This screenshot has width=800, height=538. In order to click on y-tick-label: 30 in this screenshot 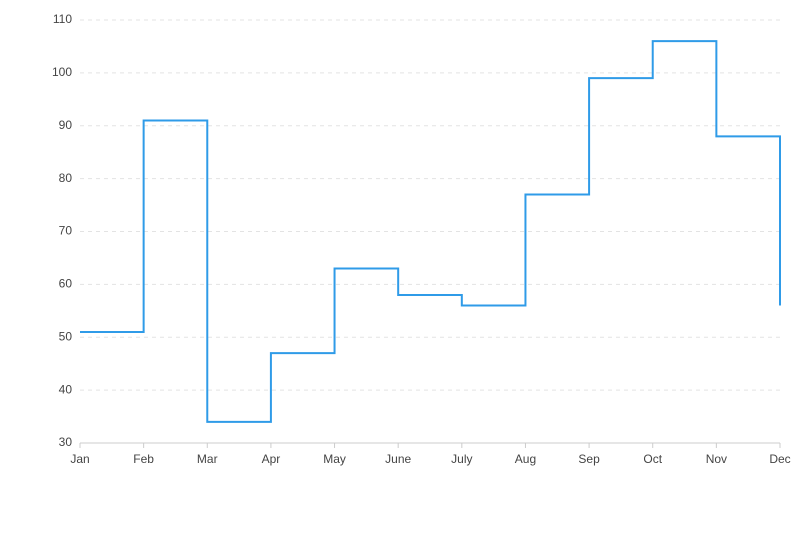, I will do `click(66, 442)`.